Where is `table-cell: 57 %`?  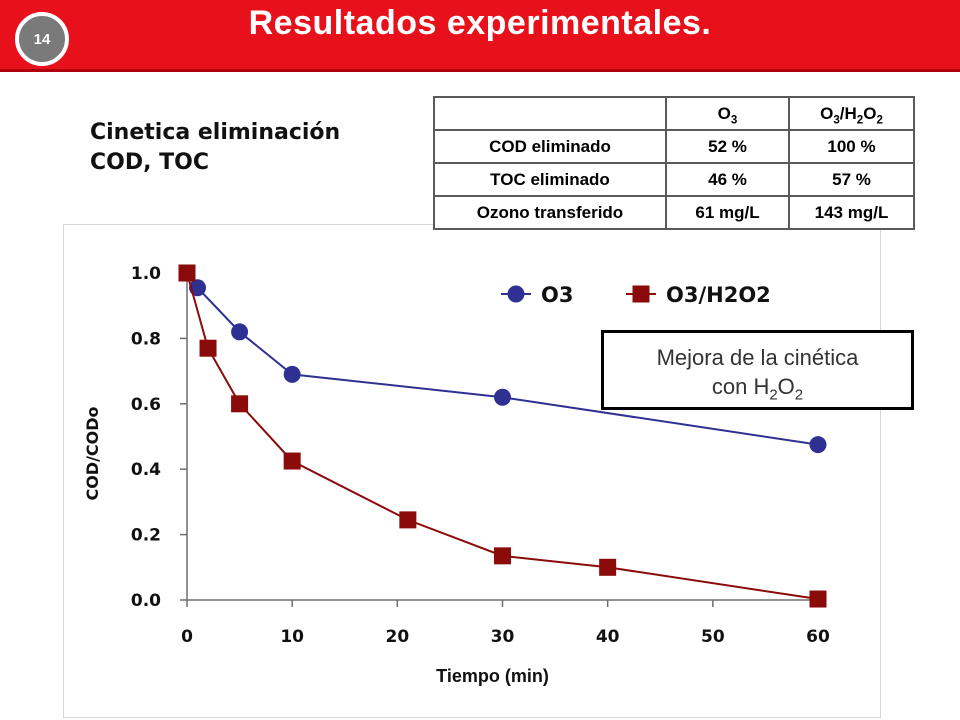 table-cell: 57 % is located at coordinates (851, 179).